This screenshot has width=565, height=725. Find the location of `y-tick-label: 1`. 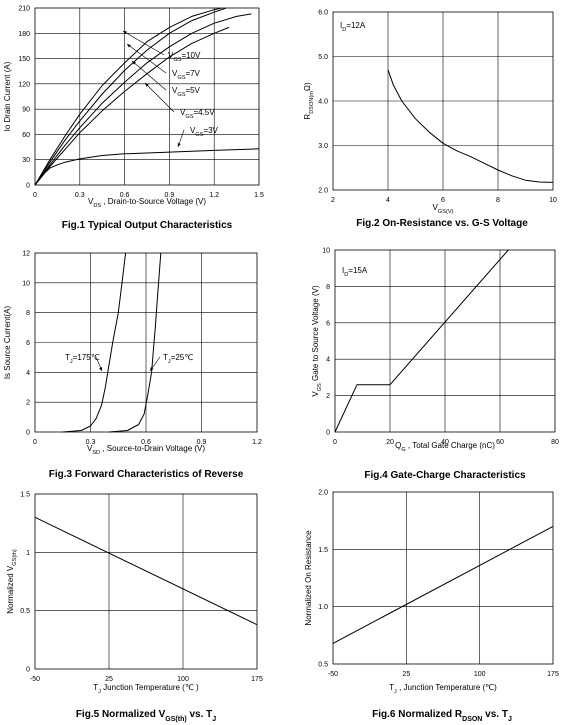

y-tick-label: 1 is located at coordinates (28, 553).